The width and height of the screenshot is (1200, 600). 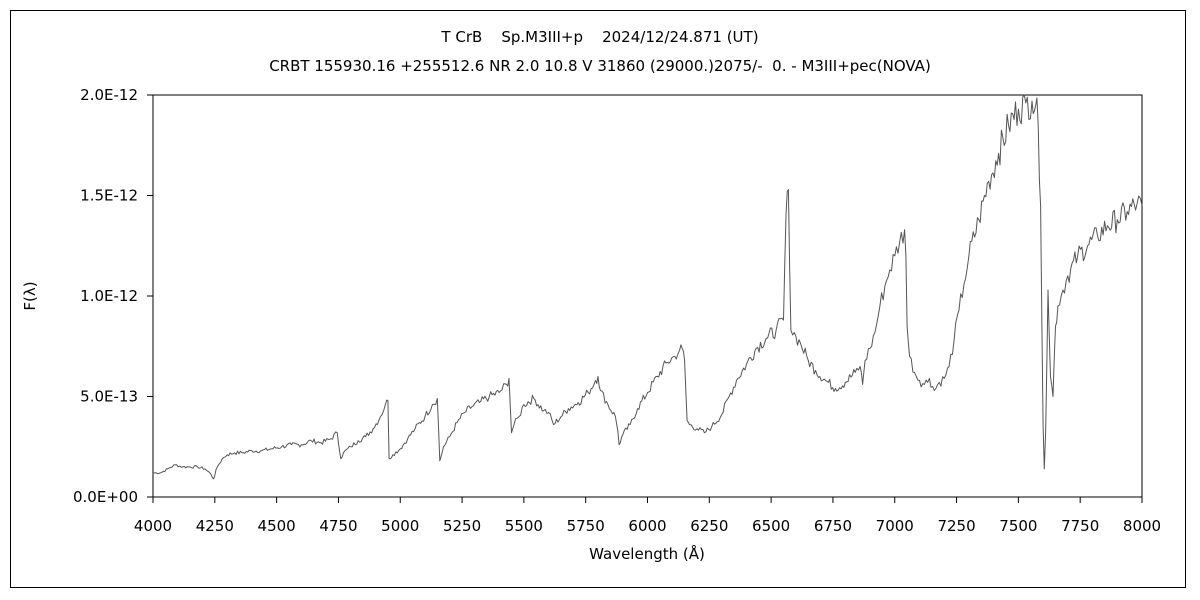 I want to click on y-axis-ticks: 0.0E+00 5.0E-13 1.0E-12 1.5E-12 2.0E-12, so click(x=113, y=296).